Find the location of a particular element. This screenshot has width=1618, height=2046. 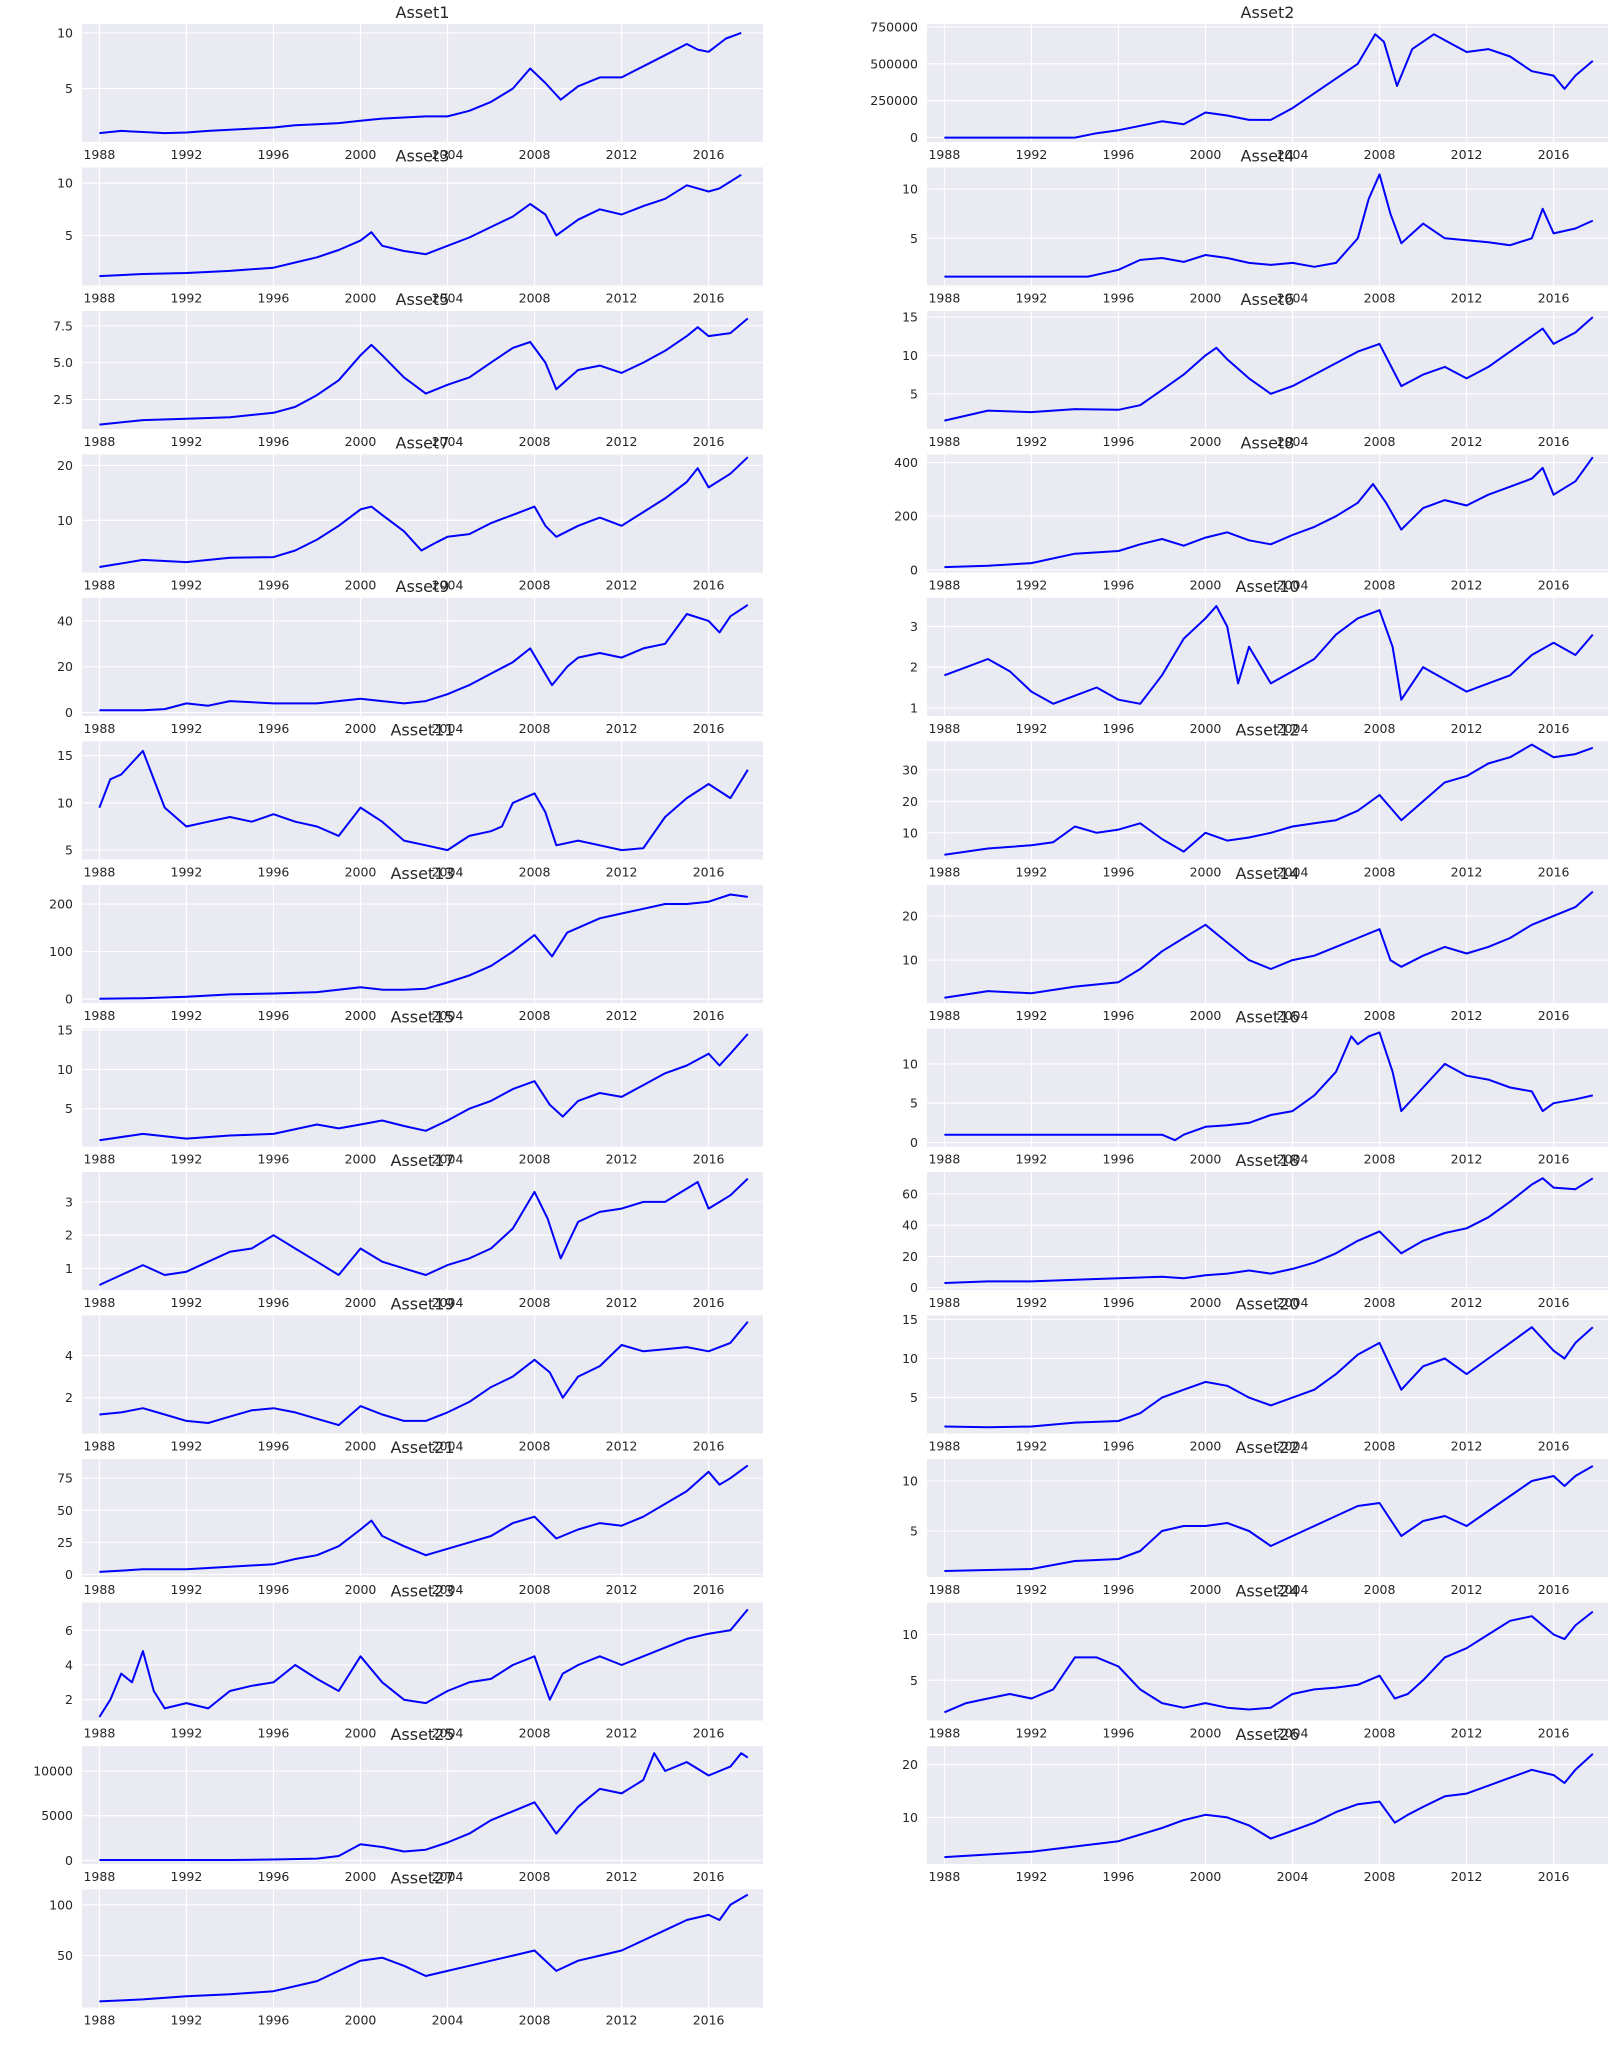

y-tick-label: 2.5 is located at coordinates (63, 399).